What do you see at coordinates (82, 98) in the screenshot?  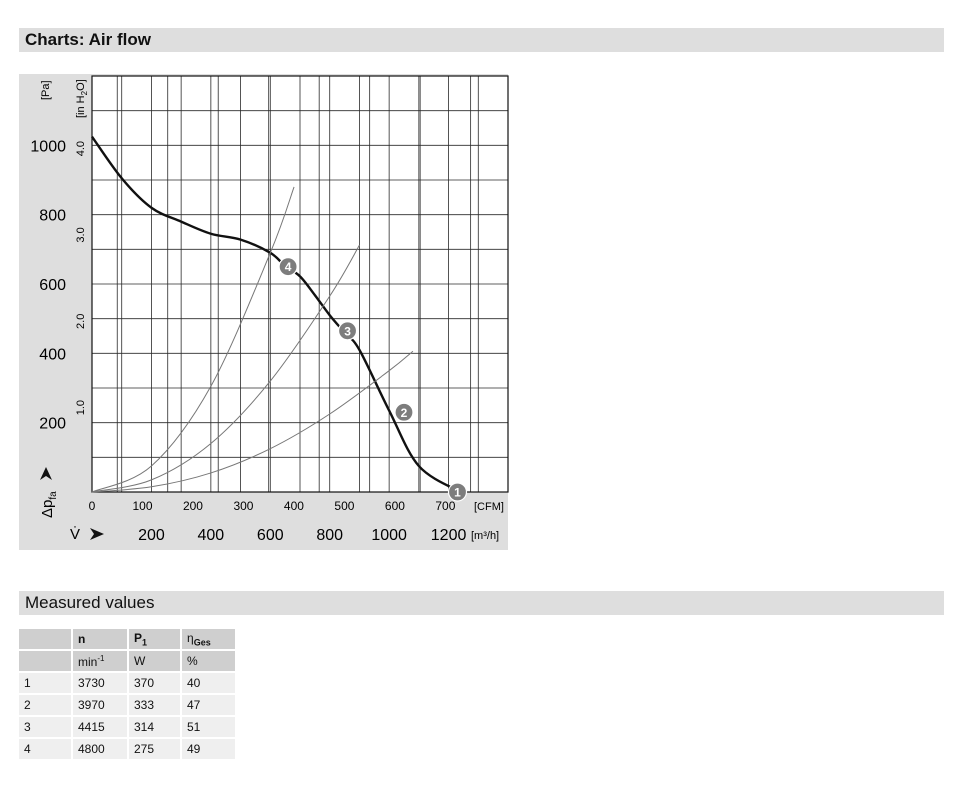 I see `y-unit-inh2o: [in H2O]` at bounding box center [82, 98].